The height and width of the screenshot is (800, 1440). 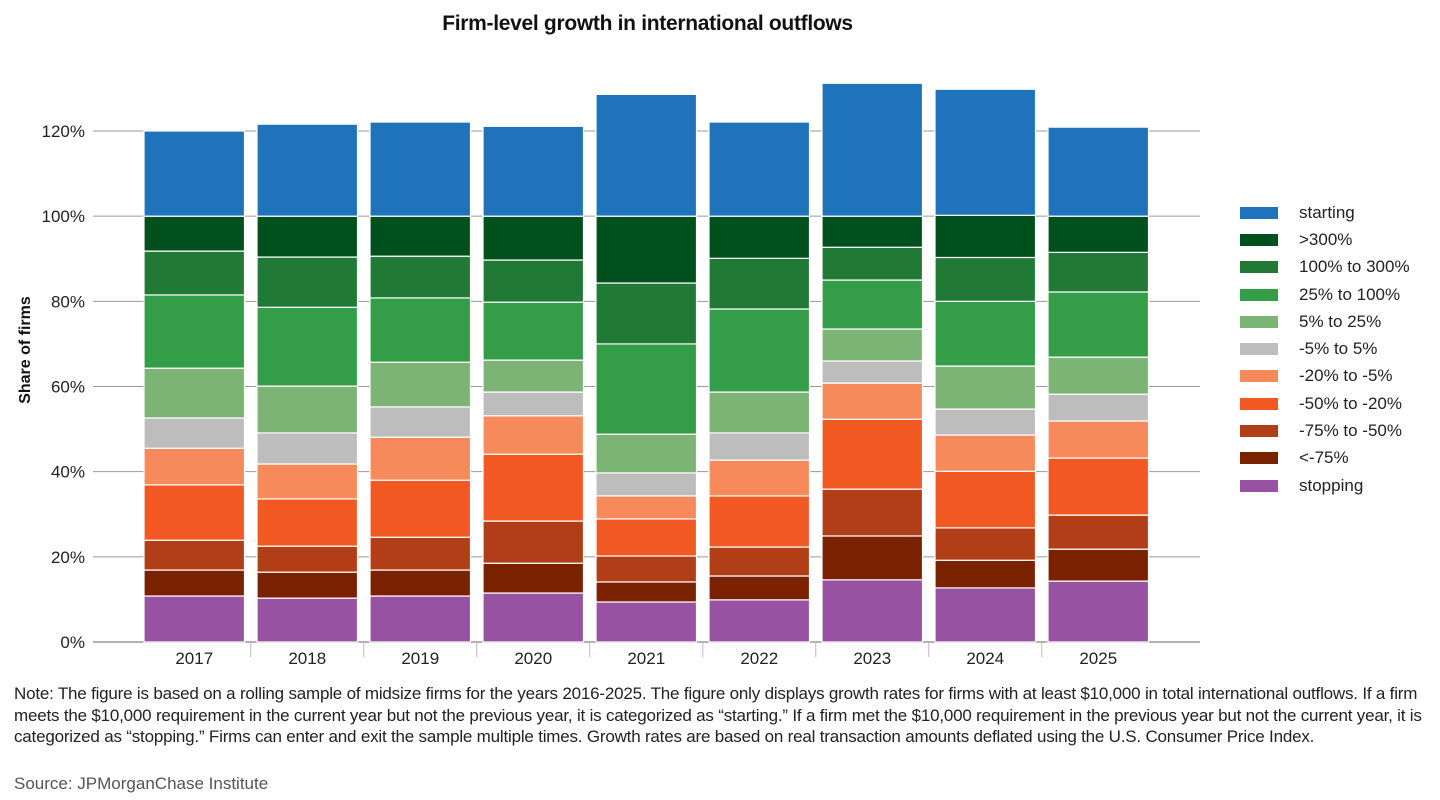 What do you see at coordinates (420, 382) in the screenshot?
I see `bar-stack-2019` at bounding box center [420, 382].